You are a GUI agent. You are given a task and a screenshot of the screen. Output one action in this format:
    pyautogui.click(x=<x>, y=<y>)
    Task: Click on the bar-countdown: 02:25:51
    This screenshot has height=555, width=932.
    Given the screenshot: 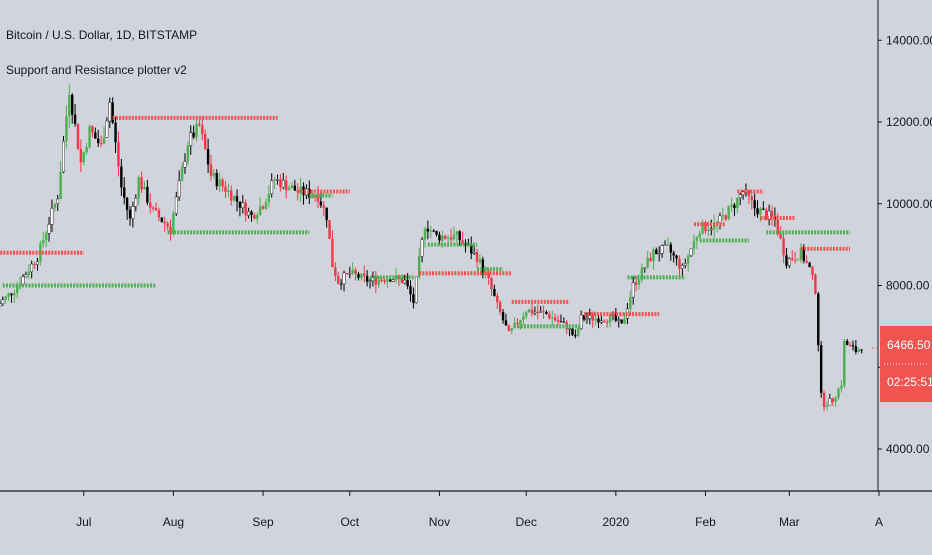 What is the action you would take?
    pyautogui.click(x=909, y=382)
    